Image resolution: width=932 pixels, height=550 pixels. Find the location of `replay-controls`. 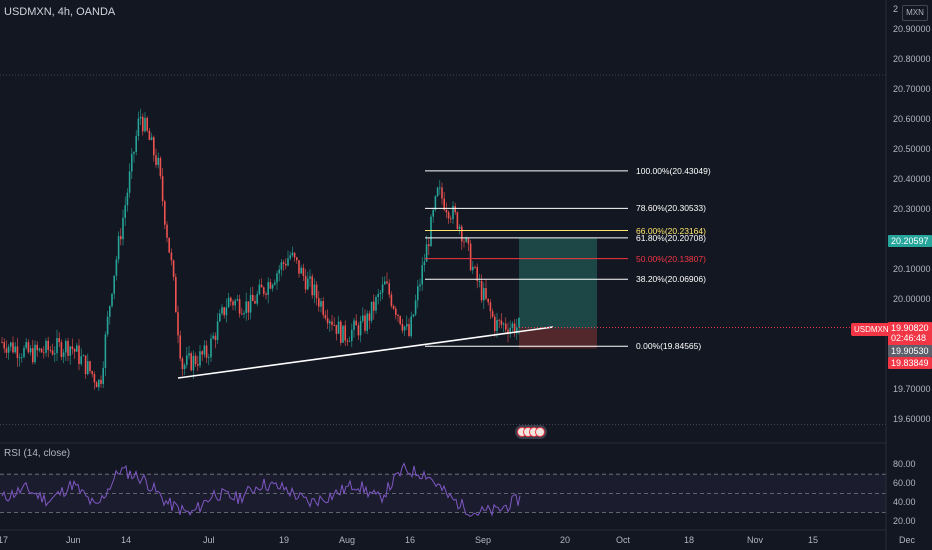

replay-controls is located at coordinates (531, 432).